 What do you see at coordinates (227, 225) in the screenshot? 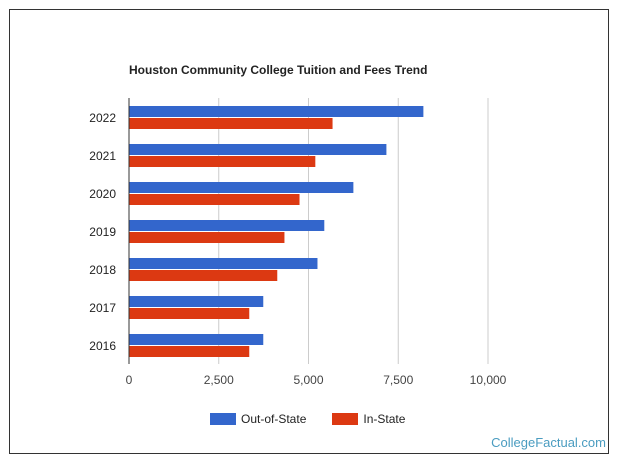
I see `bar-out-of-state-2019` at bounding box center [227, 225].